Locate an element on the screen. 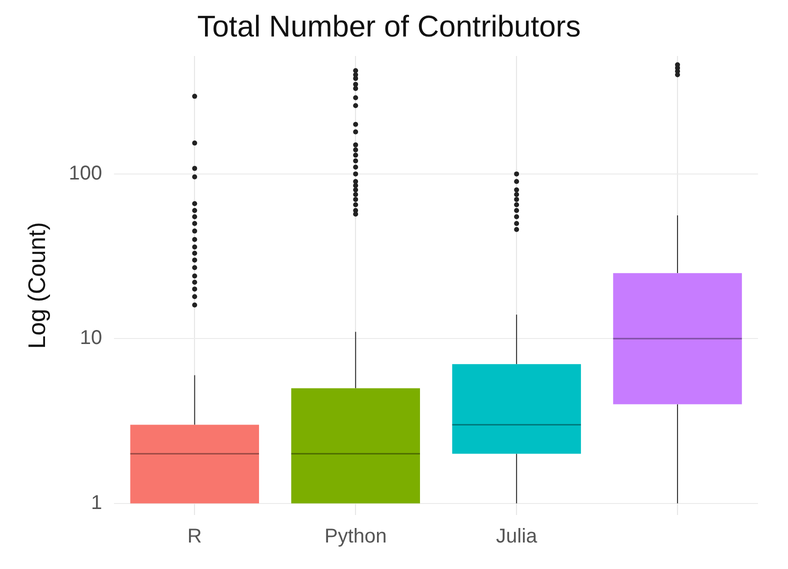 The width and height of the screenshot is (788, 569). x-tick-label: R is located at coordinates (194, 537).